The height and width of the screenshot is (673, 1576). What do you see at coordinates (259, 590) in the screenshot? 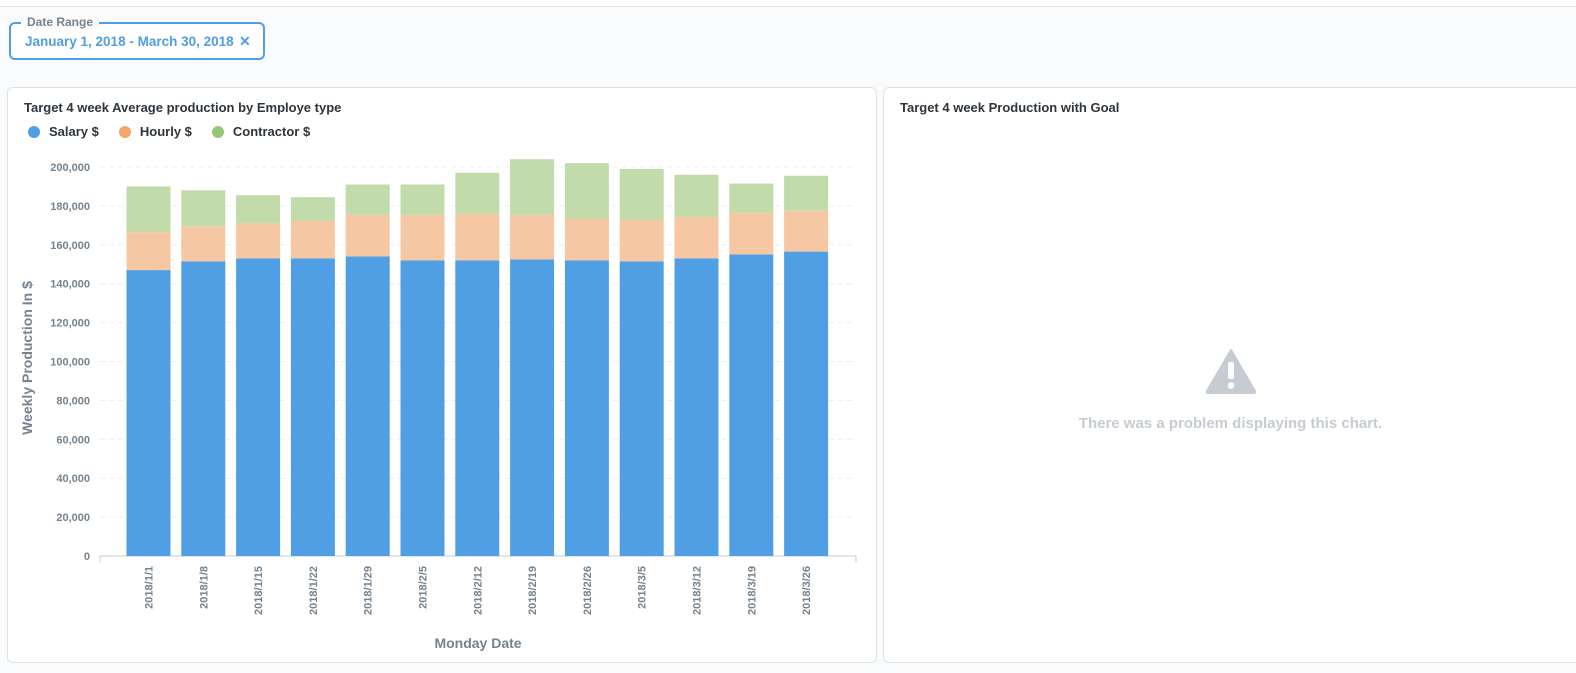
I see `x-tick-label: 2018/1/15` at bounding box center [259, 590].